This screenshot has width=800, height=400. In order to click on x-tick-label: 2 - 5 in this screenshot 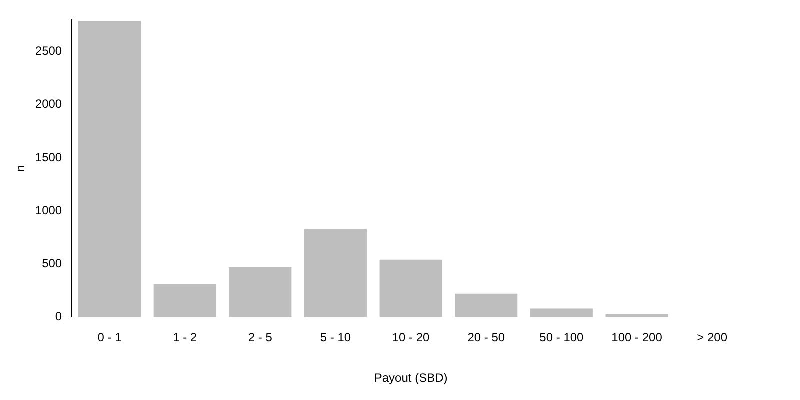, I will do `click(260, 337)`.